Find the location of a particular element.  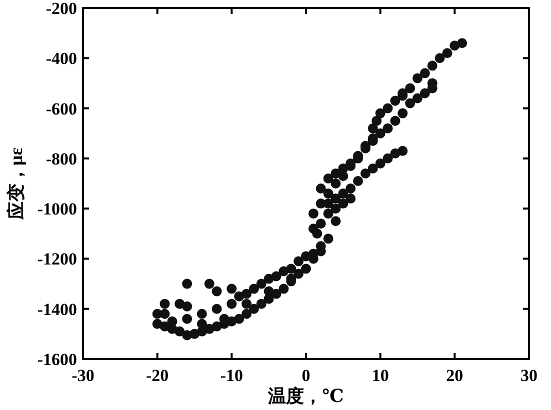

y-tick-label: -1600 is located at coordinates (57, 359).